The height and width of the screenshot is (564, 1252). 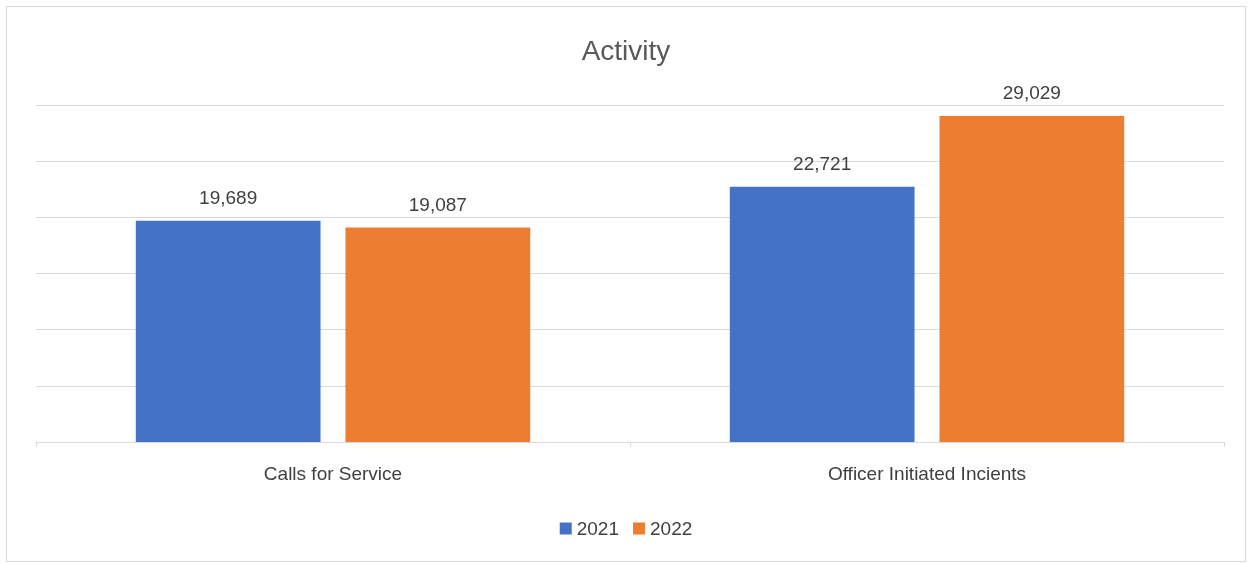 What do you see at coordinates (927, 473) in the screenshot?
I see `x-tick-label: Officer Initiated Incients` at bounding box center [927, 473].